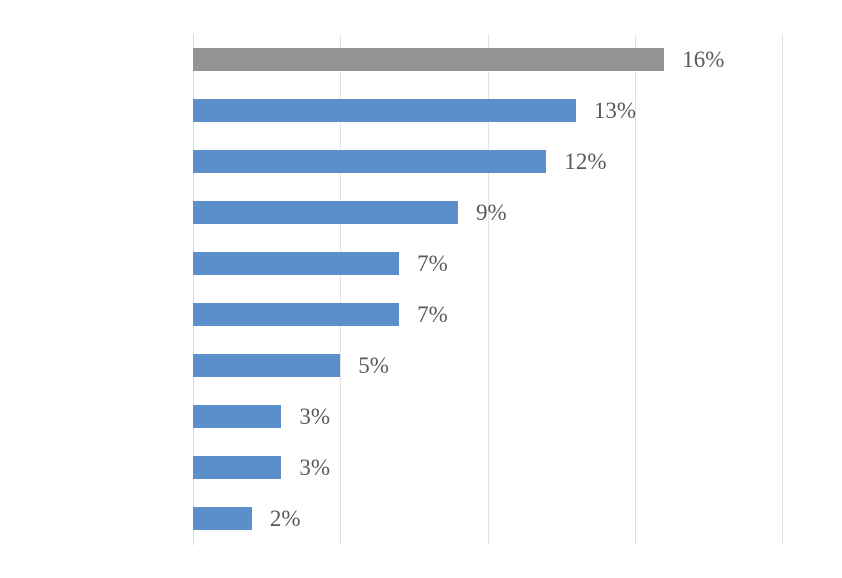 The image size is (842, 578). I want to click on bar-row: 社会舆论7%, so click(487, 314).